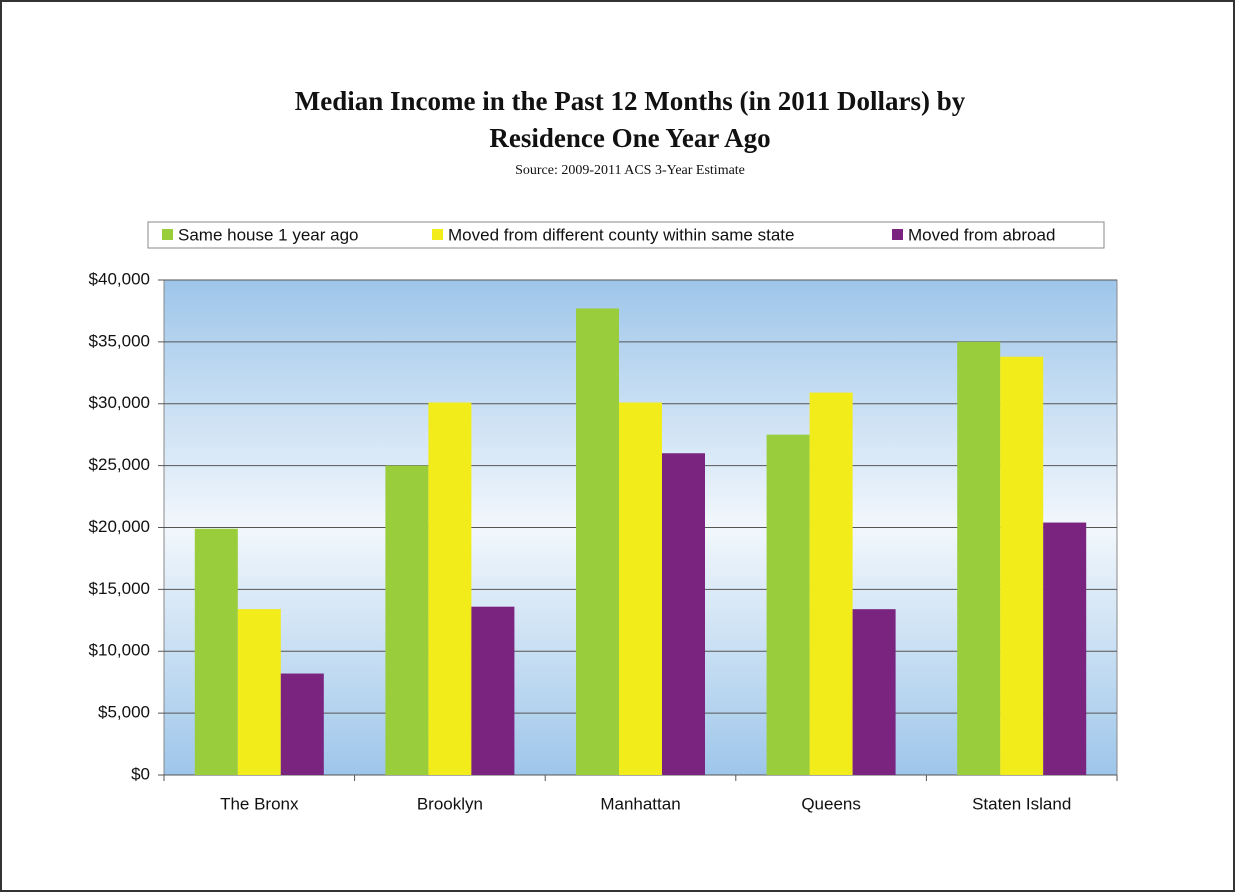  Describe the element at coordinates (119, 464) in the screenshot. I see `y-tick-label: $25,000` at that location.